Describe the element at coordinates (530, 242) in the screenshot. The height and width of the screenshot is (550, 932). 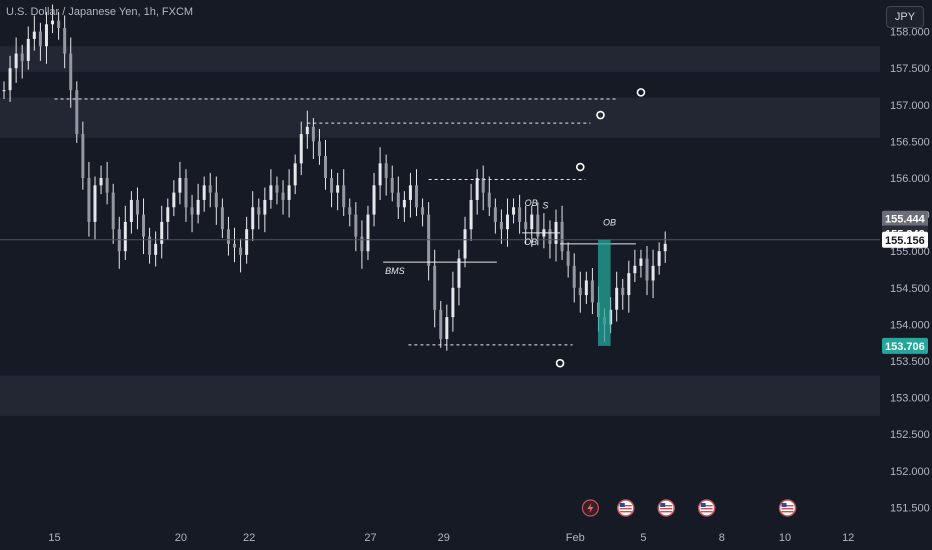
I see `level-label: OB` at that location.